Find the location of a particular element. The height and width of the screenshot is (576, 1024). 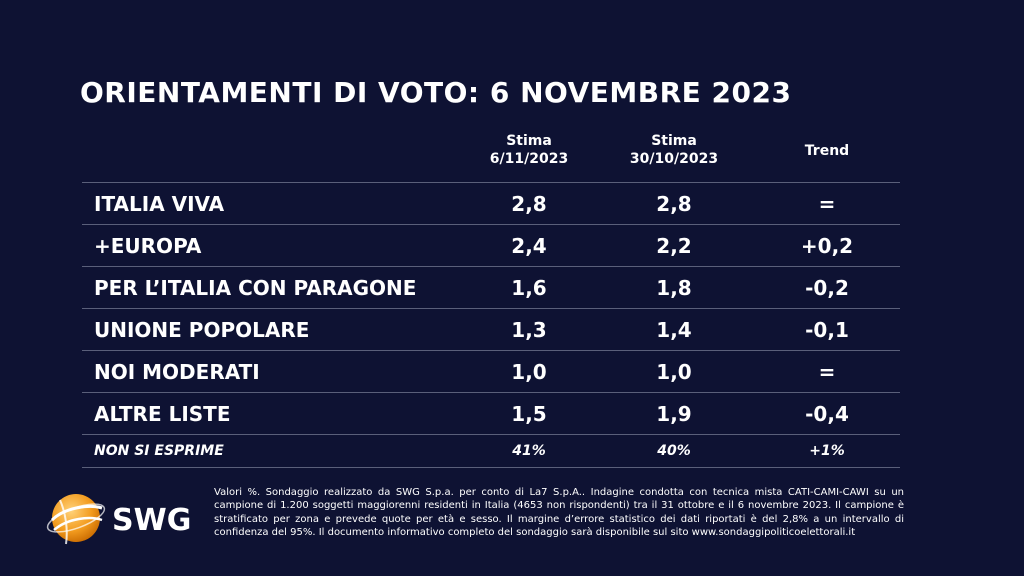

swg-logo-text: SWG is located at coordinates (151, 520).